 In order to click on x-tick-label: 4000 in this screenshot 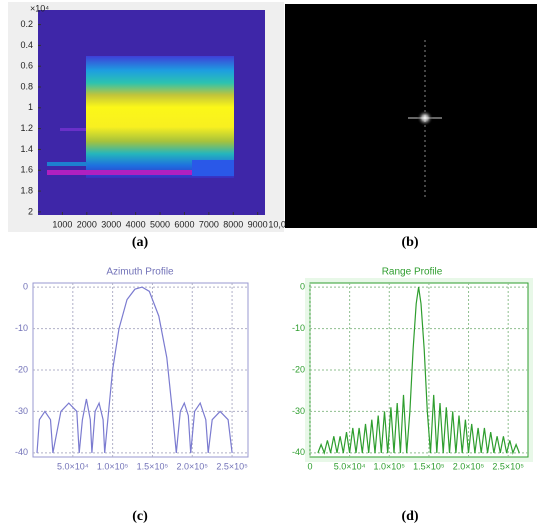, I will do `click(136, 224)`.